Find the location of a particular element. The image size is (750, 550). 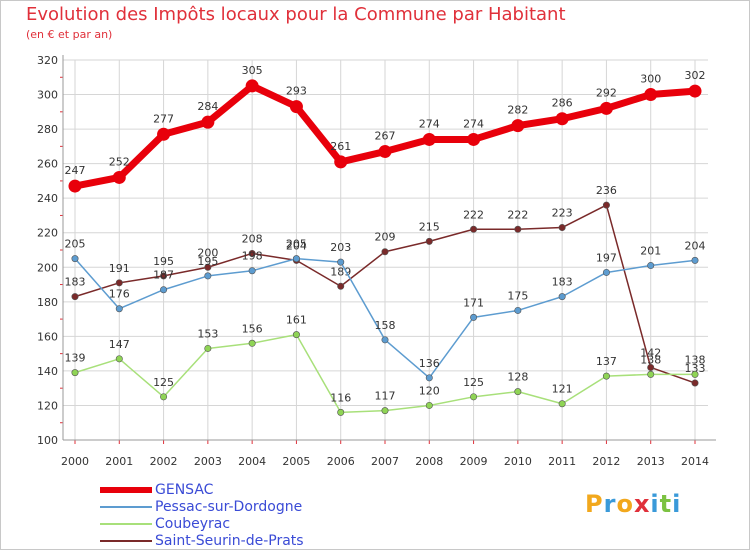

data-label: 176 is located at coordinates (119, 294).